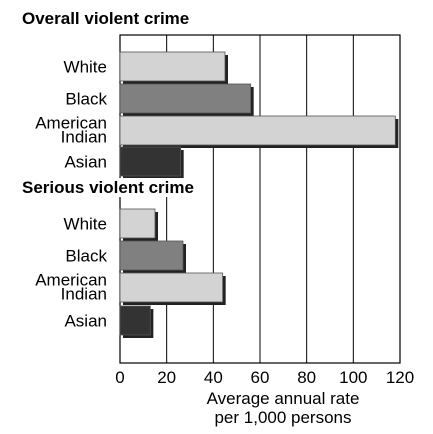 This screenshot has width=433, height=434. I want to click on category-label-panel1-asian: Asian, so click(85, 162).